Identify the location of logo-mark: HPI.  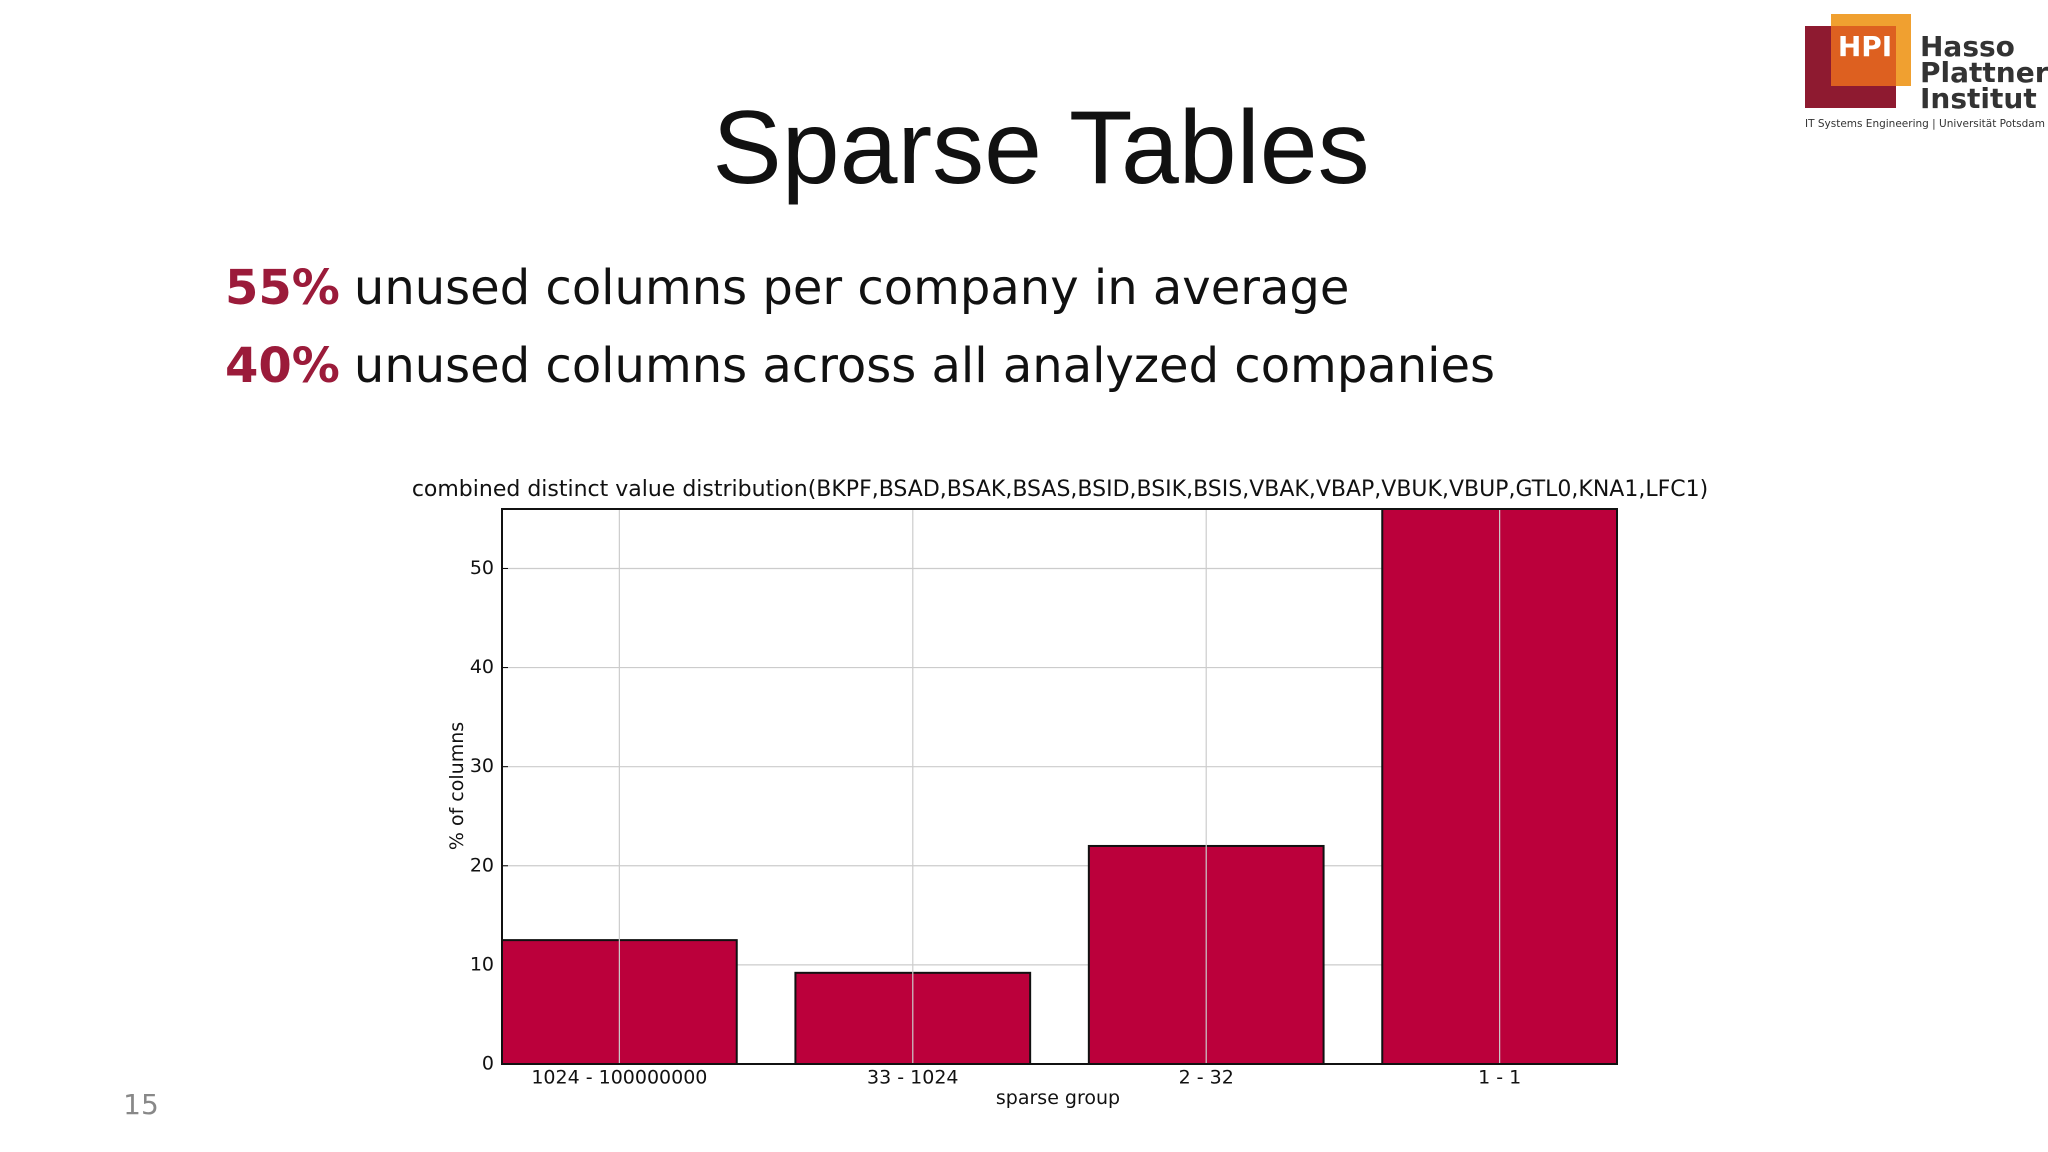
(1865, 46).